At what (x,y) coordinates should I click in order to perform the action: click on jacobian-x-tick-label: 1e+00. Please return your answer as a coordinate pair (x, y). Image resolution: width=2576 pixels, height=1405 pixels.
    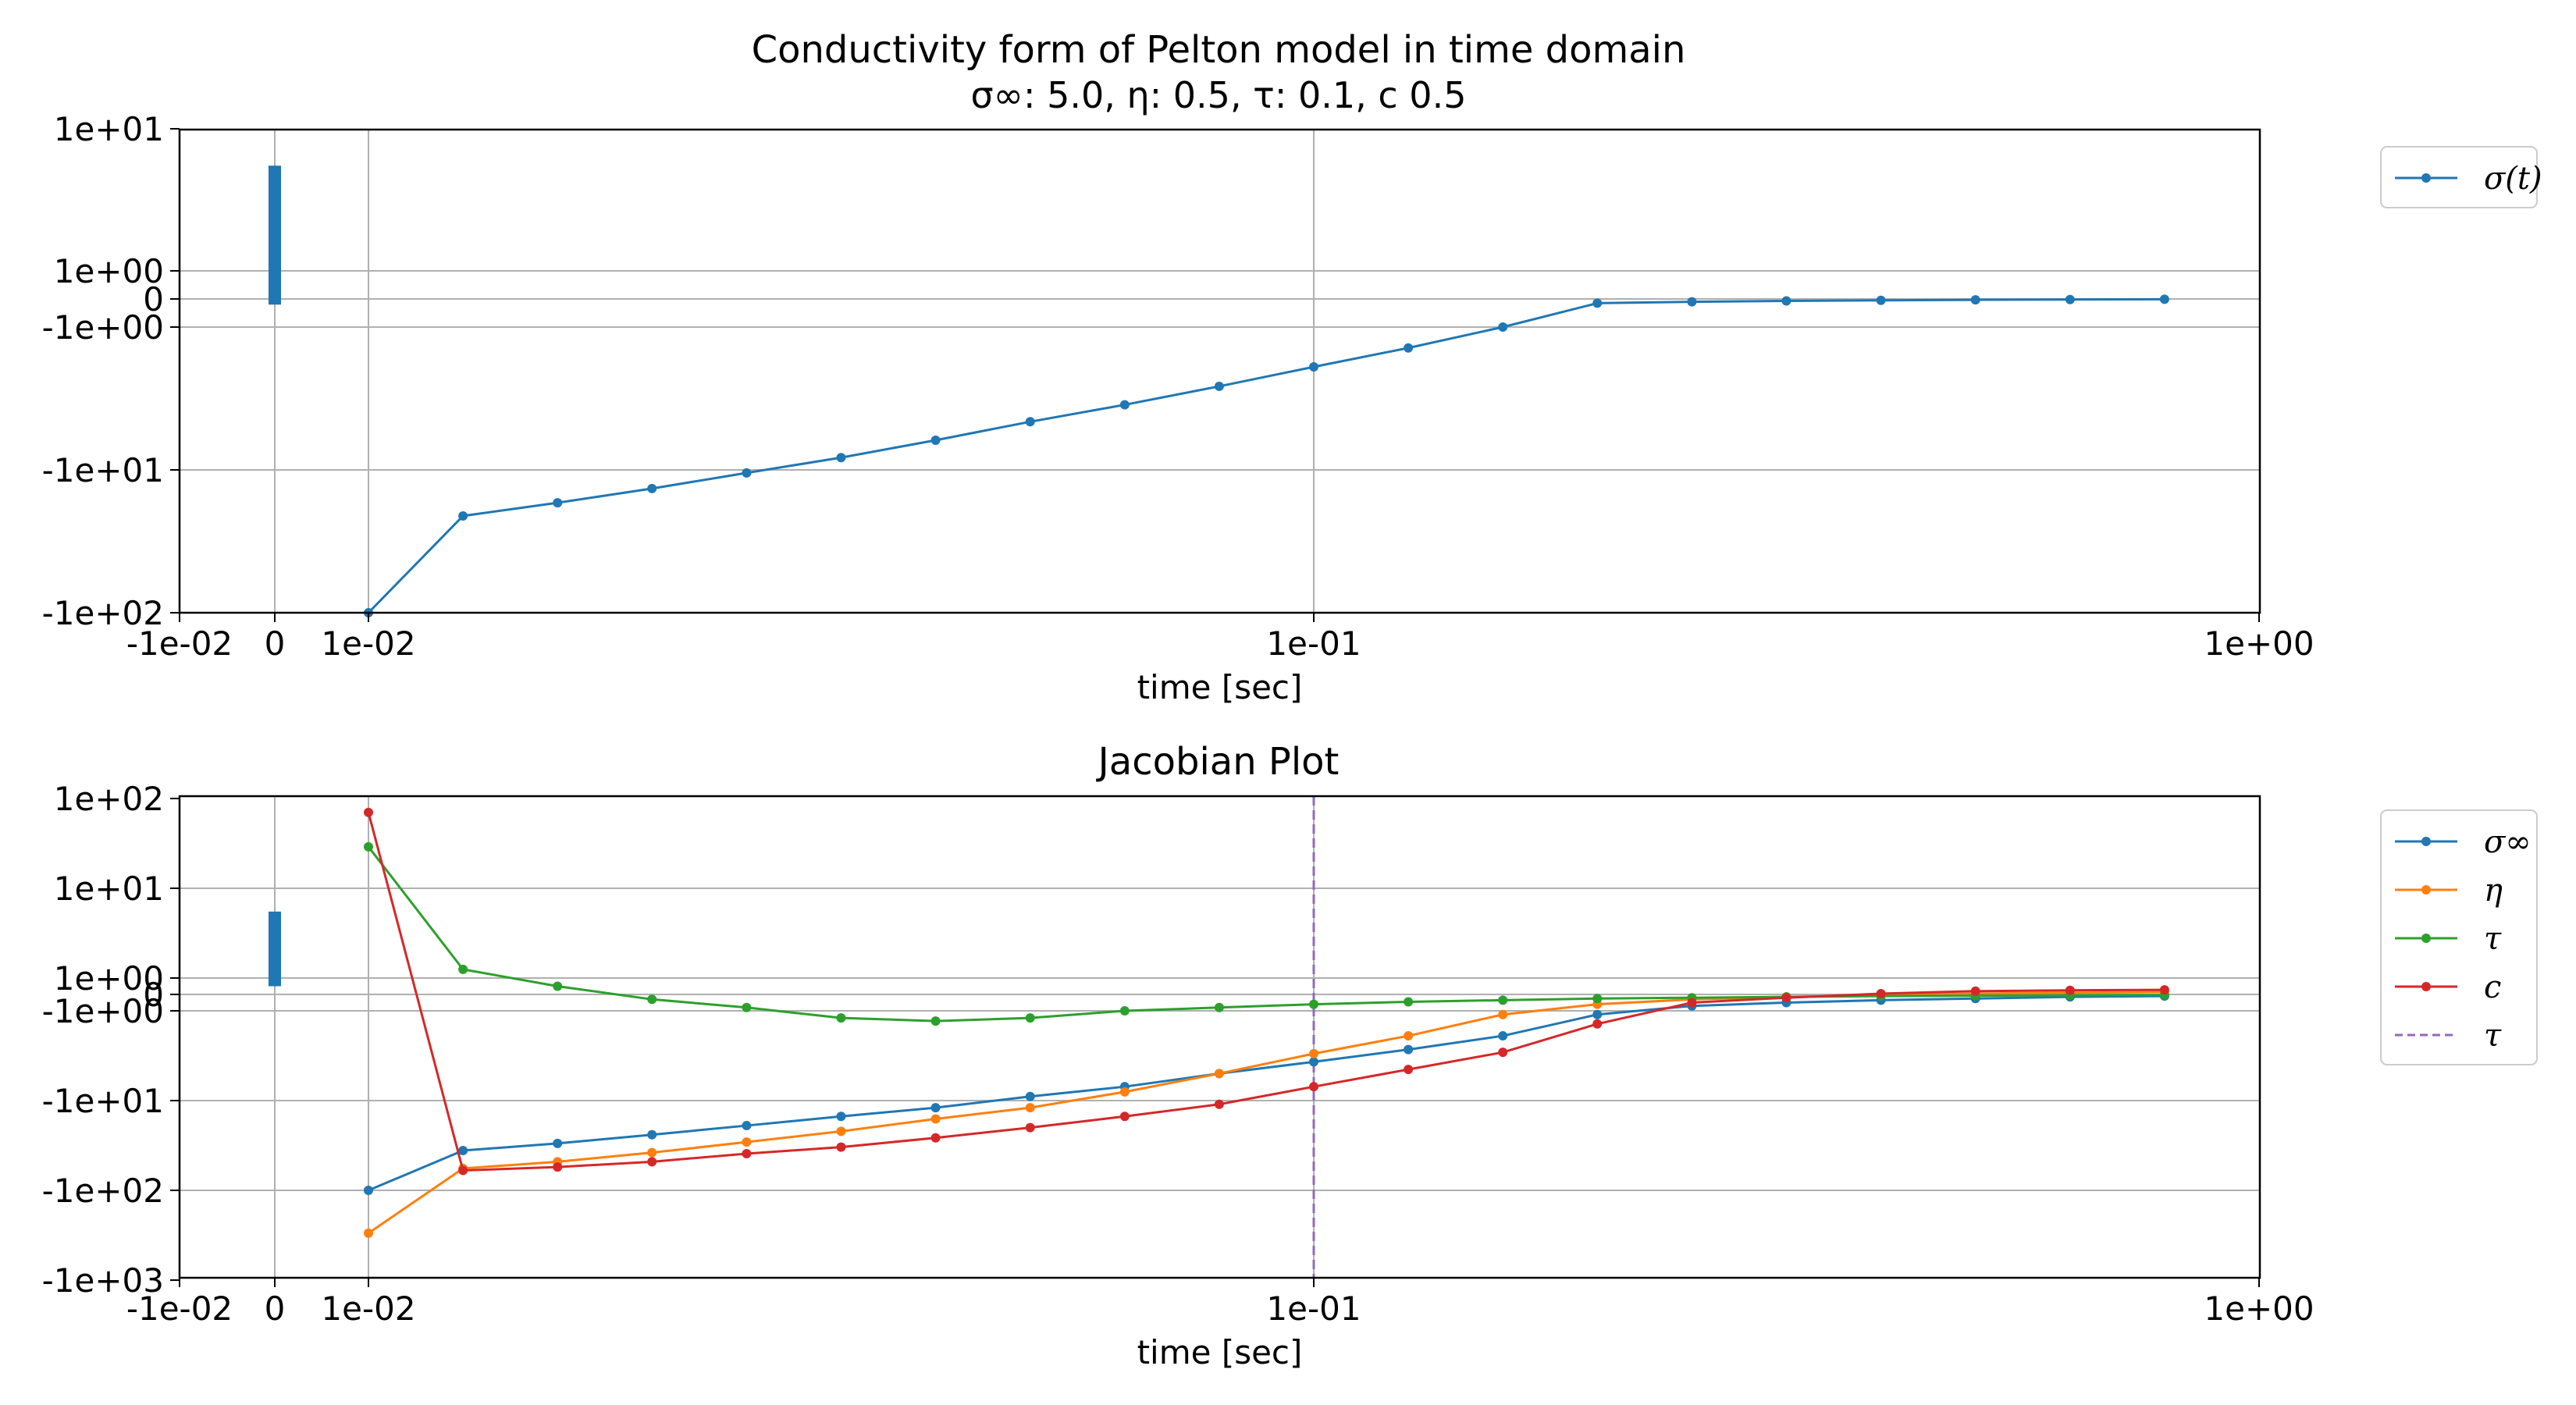
    Looking at the image, I should click on (2259, 1308).